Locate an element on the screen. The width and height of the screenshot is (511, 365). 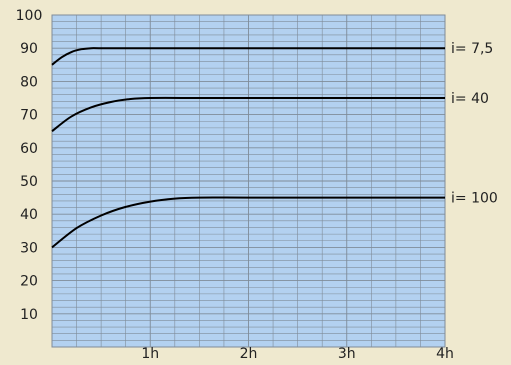
series-label: i= 40 is located at coordinates (470, 99).